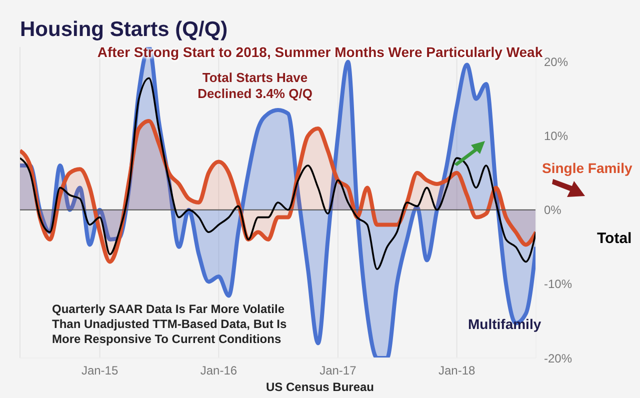 Image resolution: width=640 pixels, height=398 pixels. I want to click on x-tick-label: Jan-16, so click(219, 371).